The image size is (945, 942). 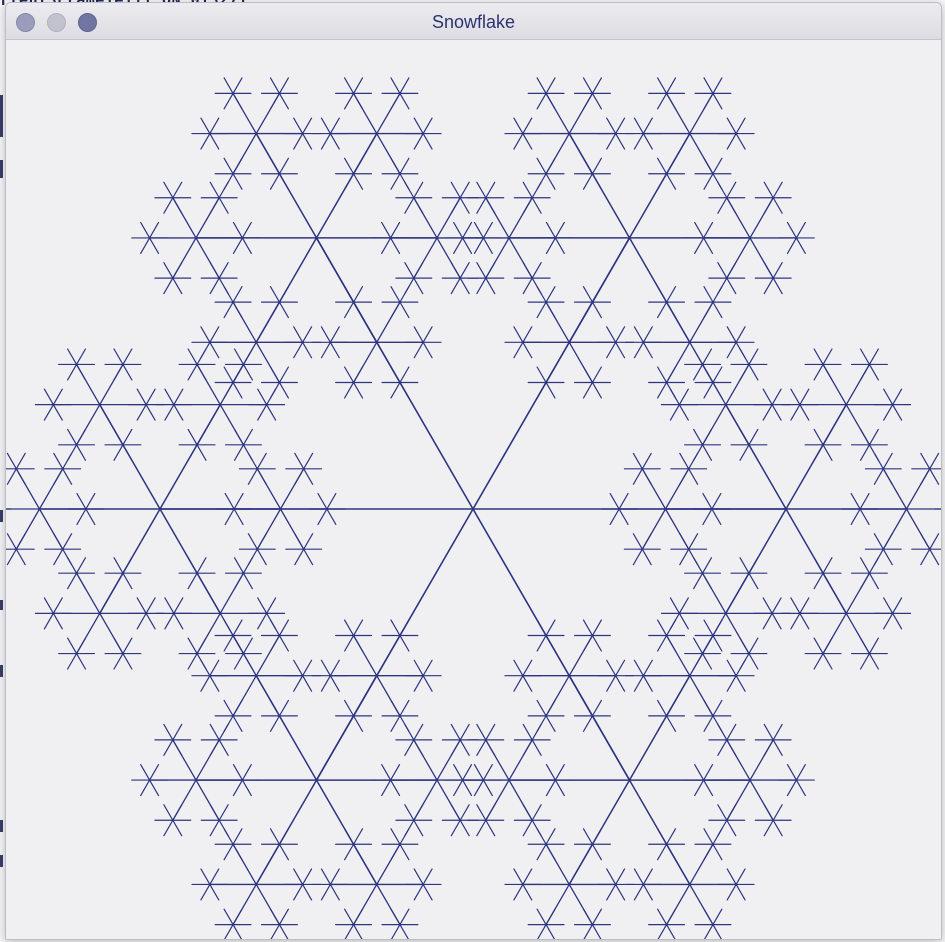 I want to click on minimize-window-button, so click(x=56, y=22).